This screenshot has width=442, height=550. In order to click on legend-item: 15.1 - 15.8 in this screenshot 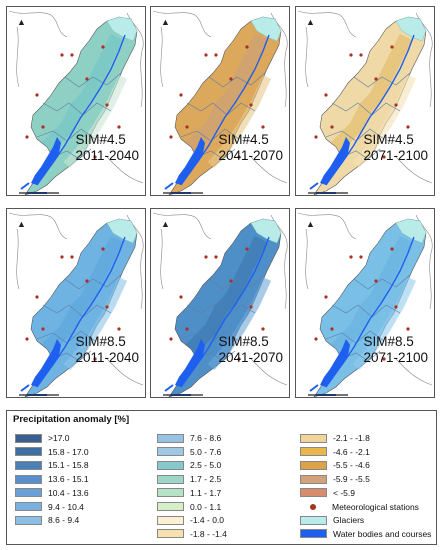, I will do `click(52, 465)`.